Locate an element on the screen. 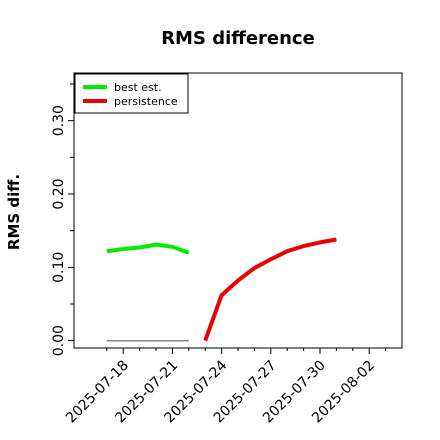 The height and width of the screenshot is (440, 440). series-line-best-est is located at coordinates (148, 248).